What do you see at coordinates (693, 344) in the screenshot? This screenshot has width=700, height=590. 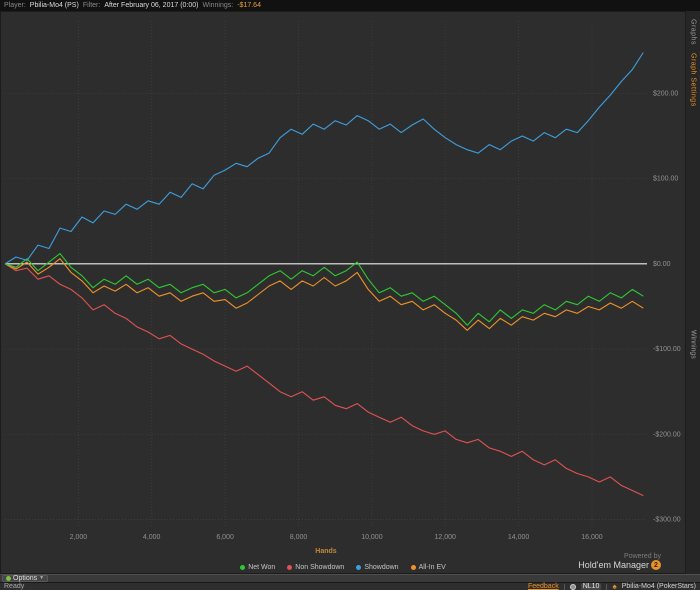 I see `y-axis-title: Winnings` at bounding box center [693, 344].